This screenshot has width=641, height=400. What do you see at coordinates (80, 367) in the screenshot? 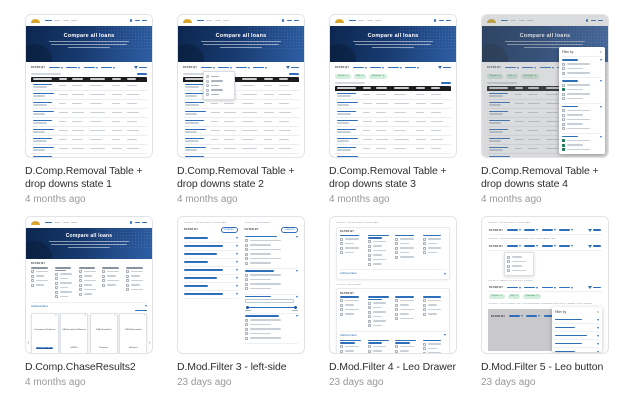
I see `card-title: D.Comp.ChaseResults2` at bounding box center [80, 367].